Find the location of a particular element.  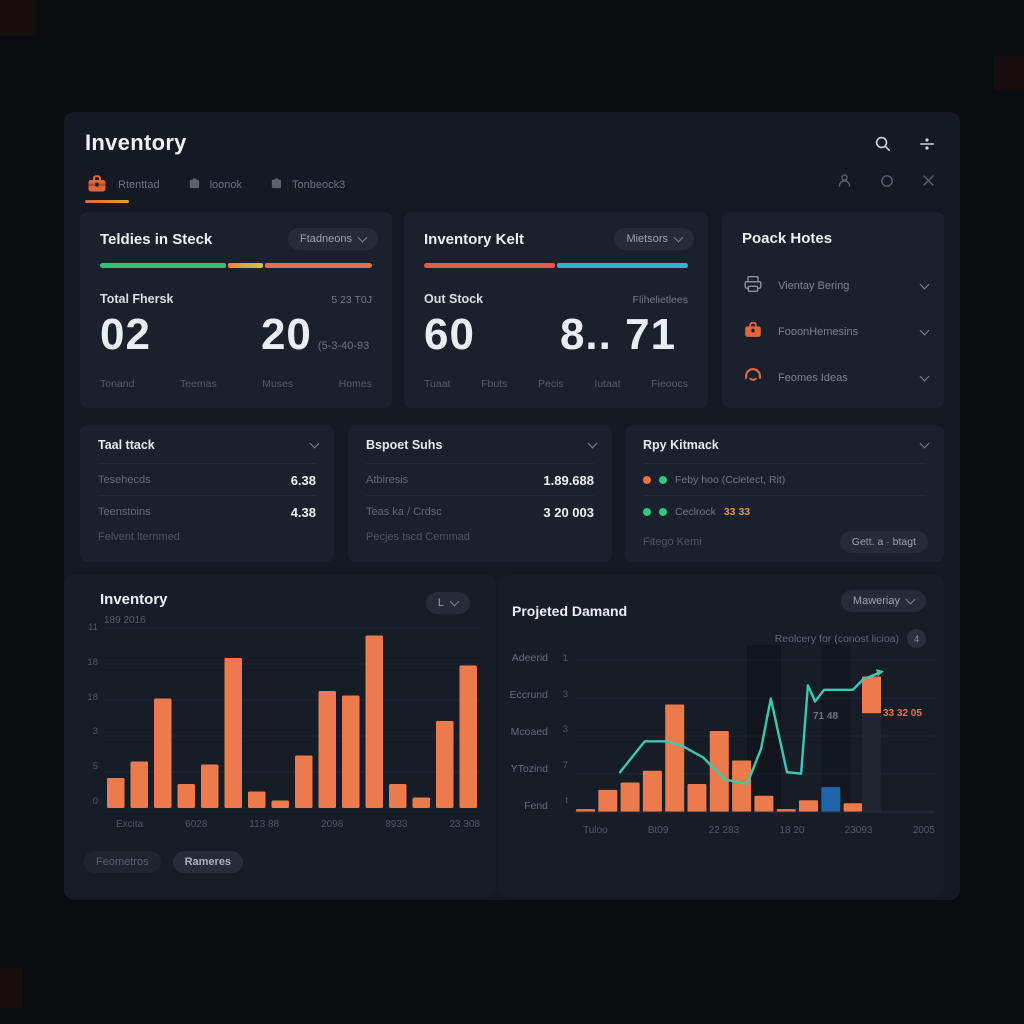

stat-footer-label: Fieoocs is located at coordinates (669, 384).